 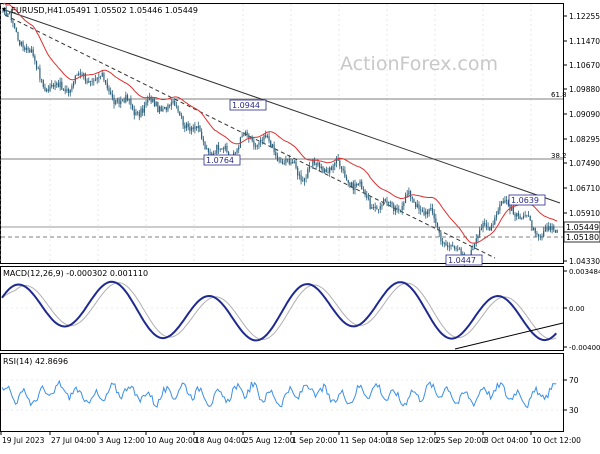 I want to click on main-info-symbol: EURUSD,H4, so click(x=34, y=10).